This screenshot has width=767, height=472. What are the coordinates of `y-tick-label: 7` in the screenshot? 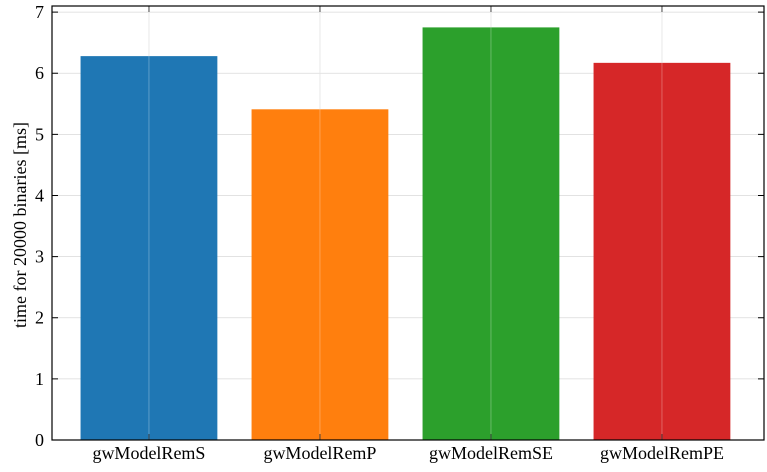 It's located at (39, 12).